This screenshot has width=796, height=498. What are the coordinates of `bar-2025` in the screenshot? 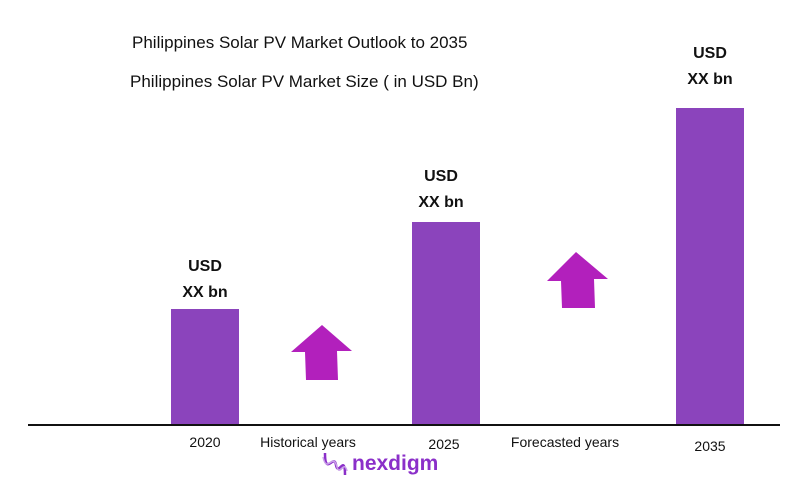 It's located at (446, 323).